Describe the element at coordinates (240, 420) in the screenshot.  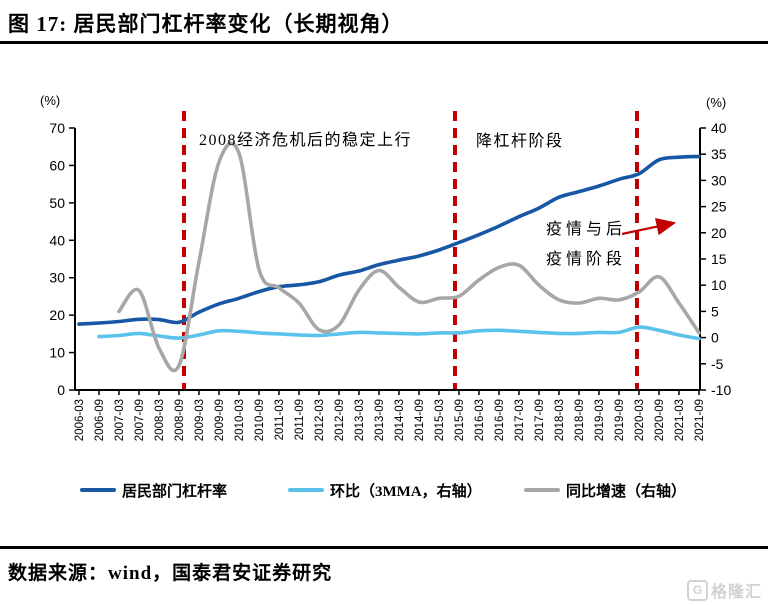
I see `x-axis-tick-label: 2010-03` at that location.